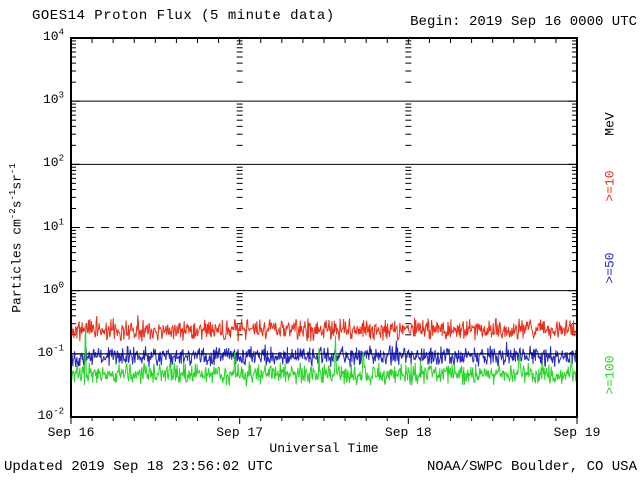  I want to click on y-tick-label: 10⁴, so click(53, 35).